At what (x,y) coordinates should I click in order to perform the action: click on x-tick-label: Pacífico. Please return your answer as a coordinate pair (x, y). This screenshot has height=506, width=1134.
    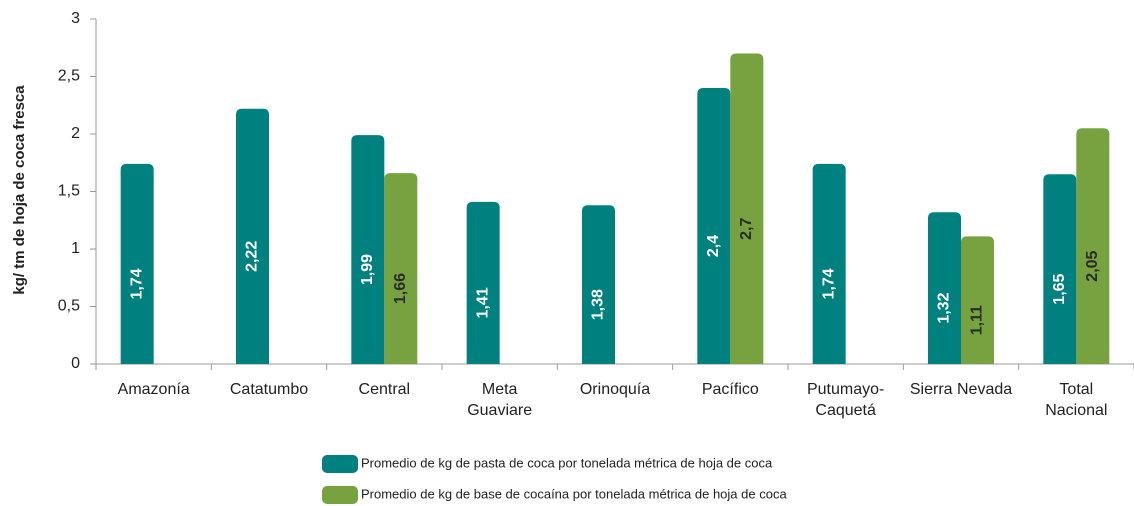
    Looking at the image, I should click on (730, 389).